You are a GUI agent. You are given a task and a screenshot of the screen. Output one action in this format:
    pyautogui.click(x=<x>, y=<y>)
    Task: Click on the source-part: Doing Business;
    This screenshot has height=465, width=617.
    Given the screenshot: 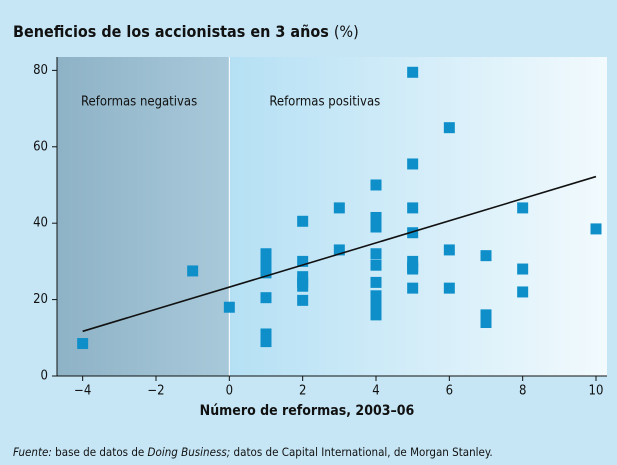 What is the action you would take?
    pyautogui.click(x=189, y=452)
    